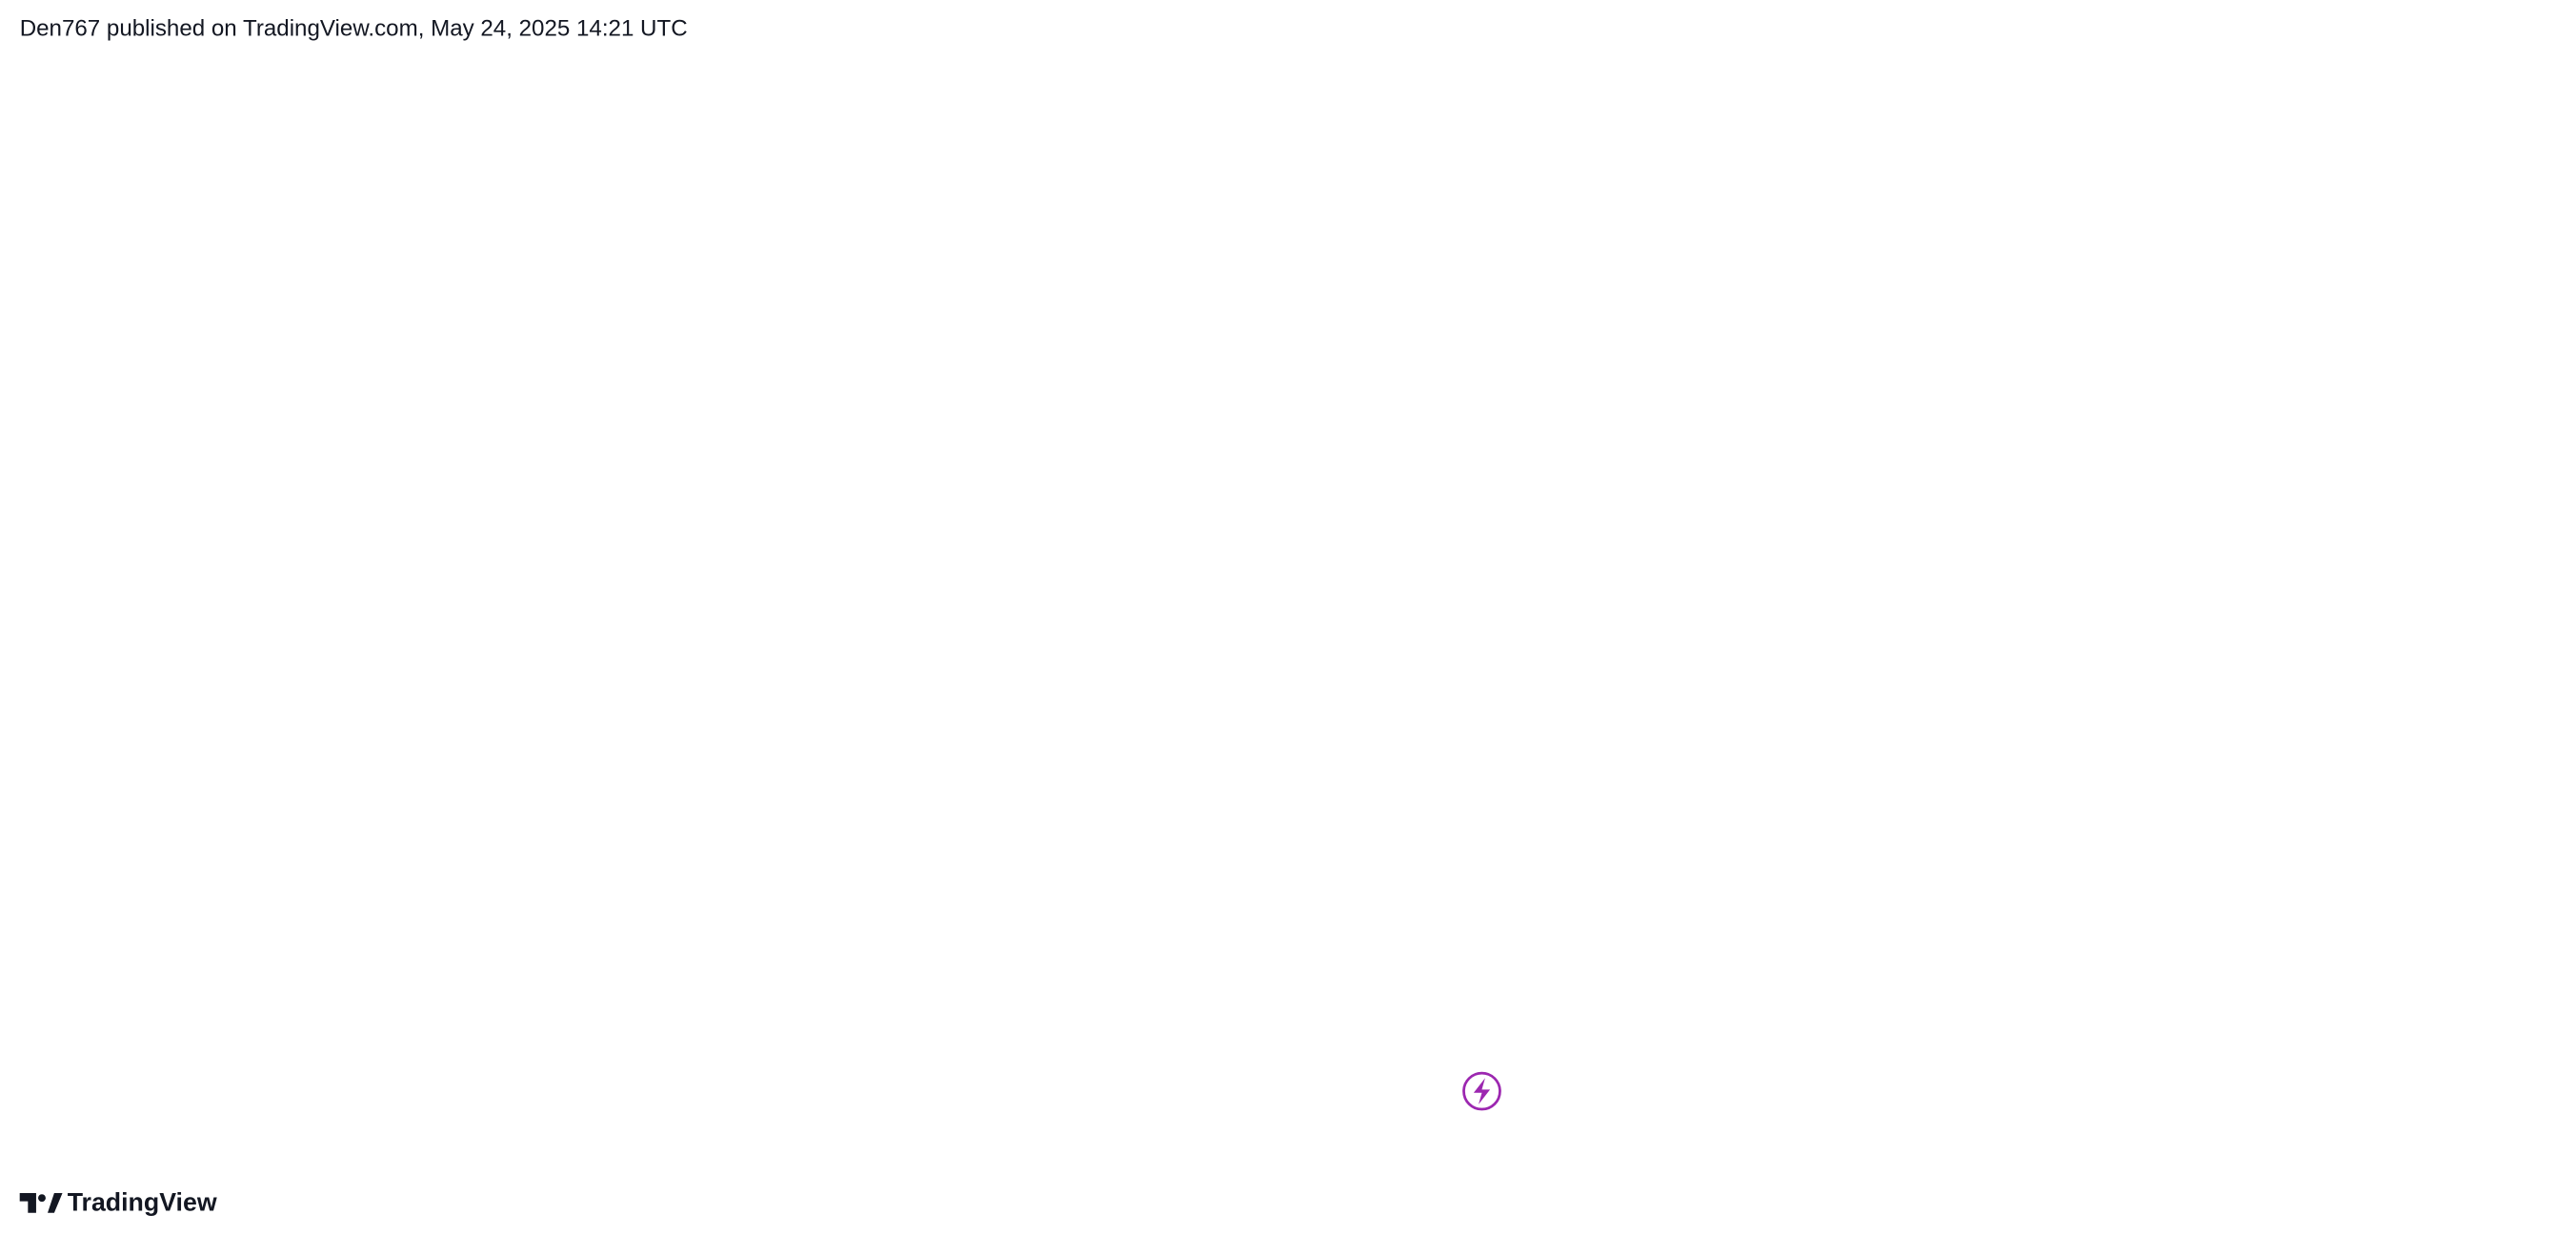  I want to click on footer-brand: TradingView, so click(142, 1201).